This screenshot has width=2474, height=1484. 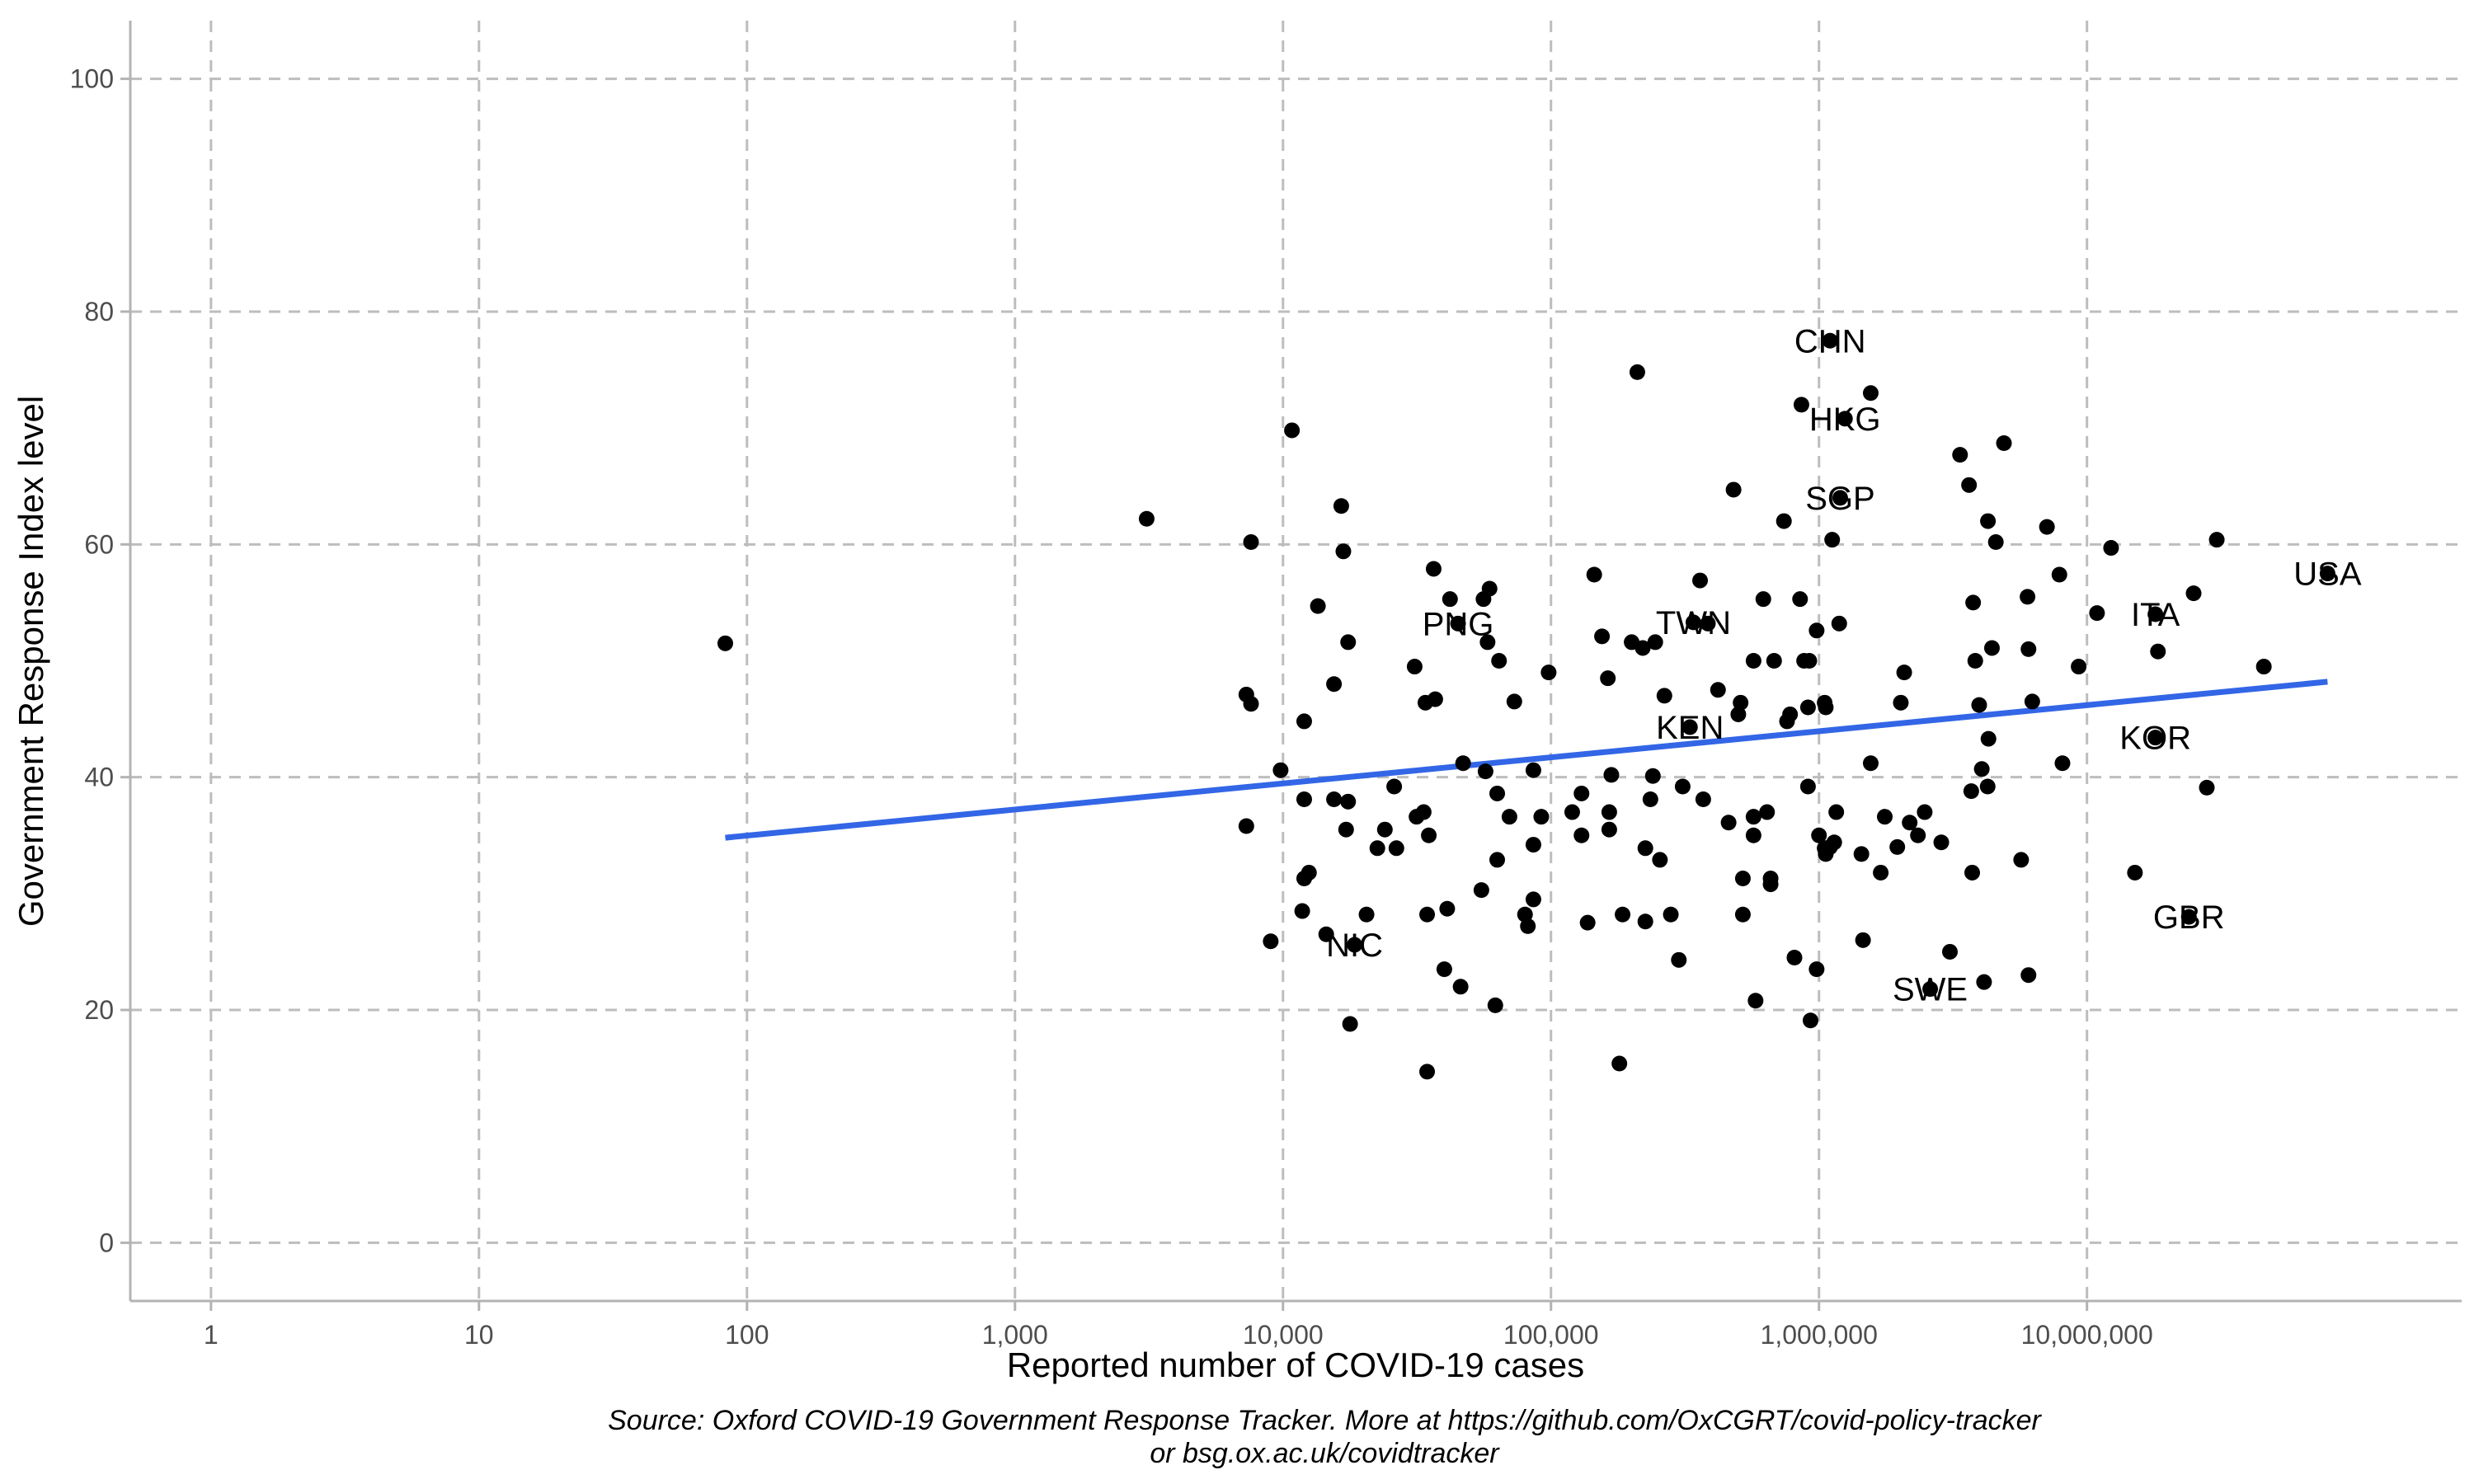 I want to click on y-tick-label: 20, so click(x=99, y=1010).